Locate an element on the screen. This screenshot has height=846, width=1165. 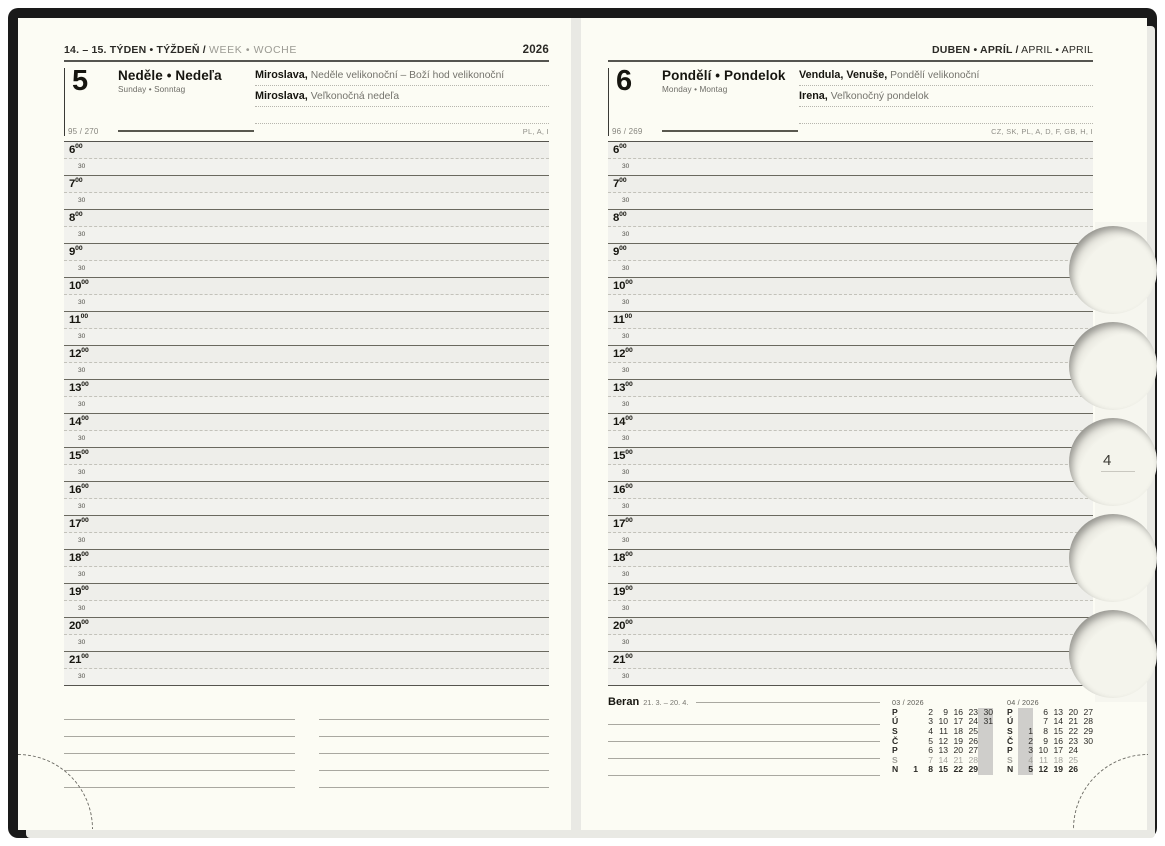
calendar-day: 12 is located at coordinates (943, 740).